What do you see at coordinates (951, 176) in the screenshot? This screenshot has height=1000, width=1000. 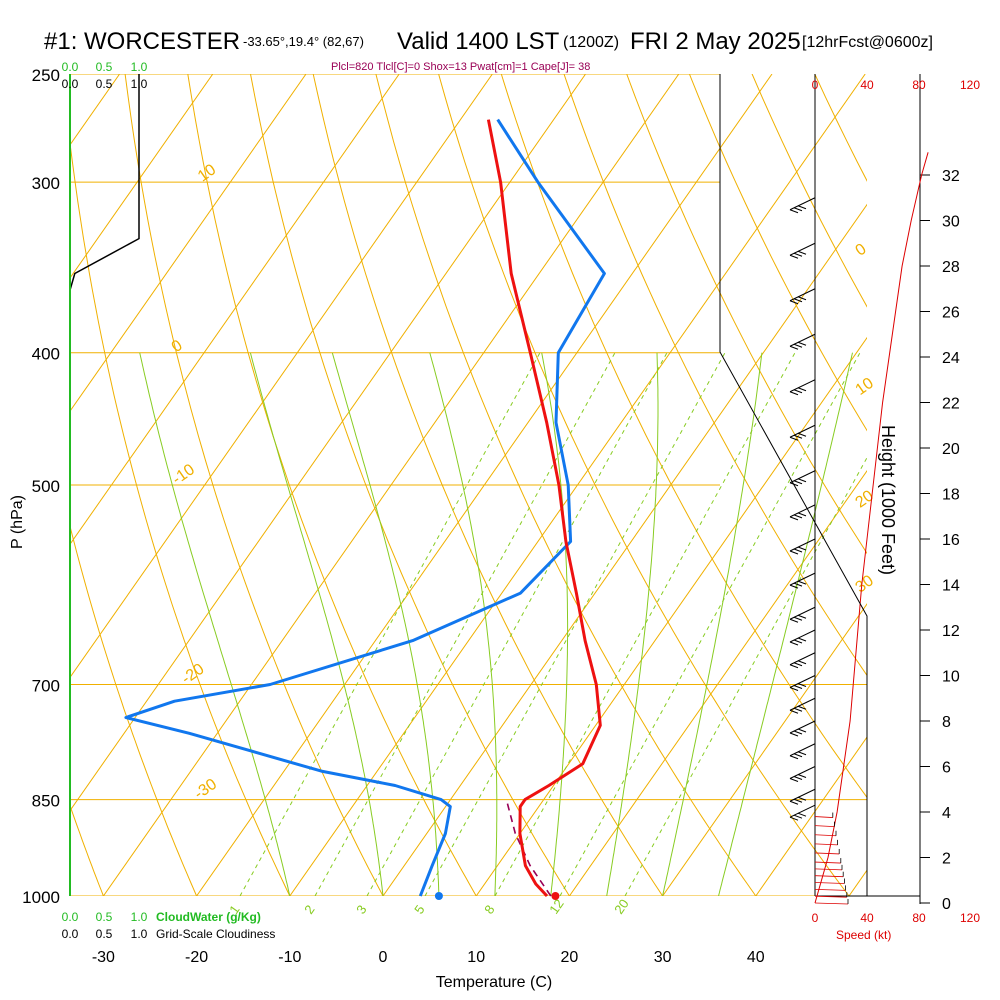 I see `height-tick-label: 32` at bounding box center [951, 176].